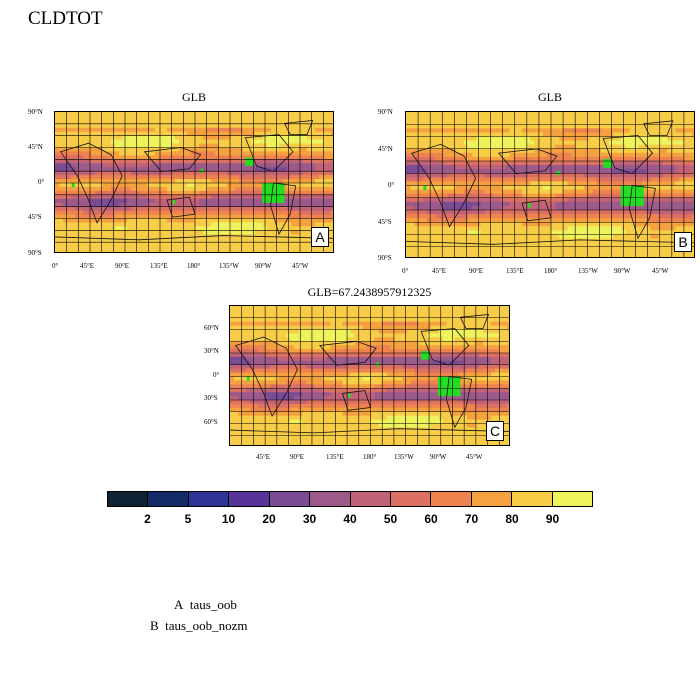 Image resolution: width=700 pixels, height=700 pixels. I want to click on colorbar-label: 10, so click(228, 519).